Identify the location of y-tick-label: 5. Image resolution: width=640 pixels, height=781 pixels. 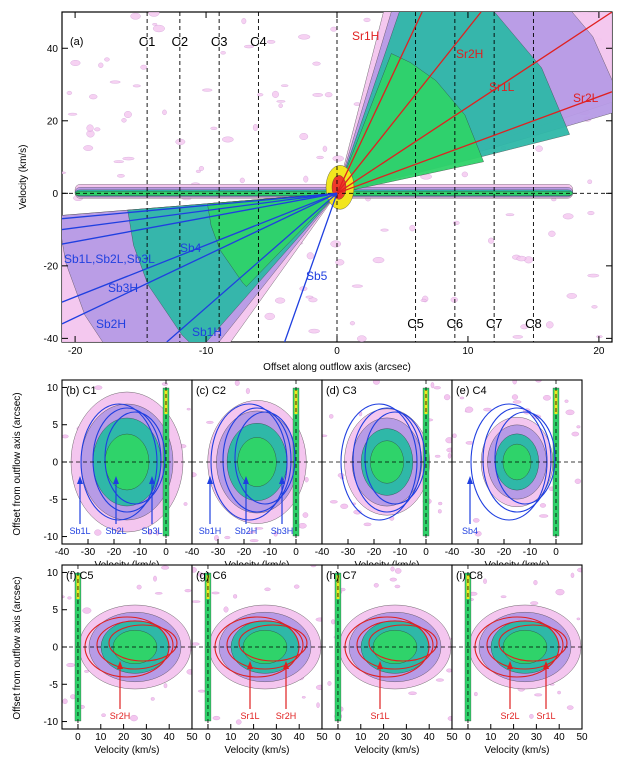
(55, 610).